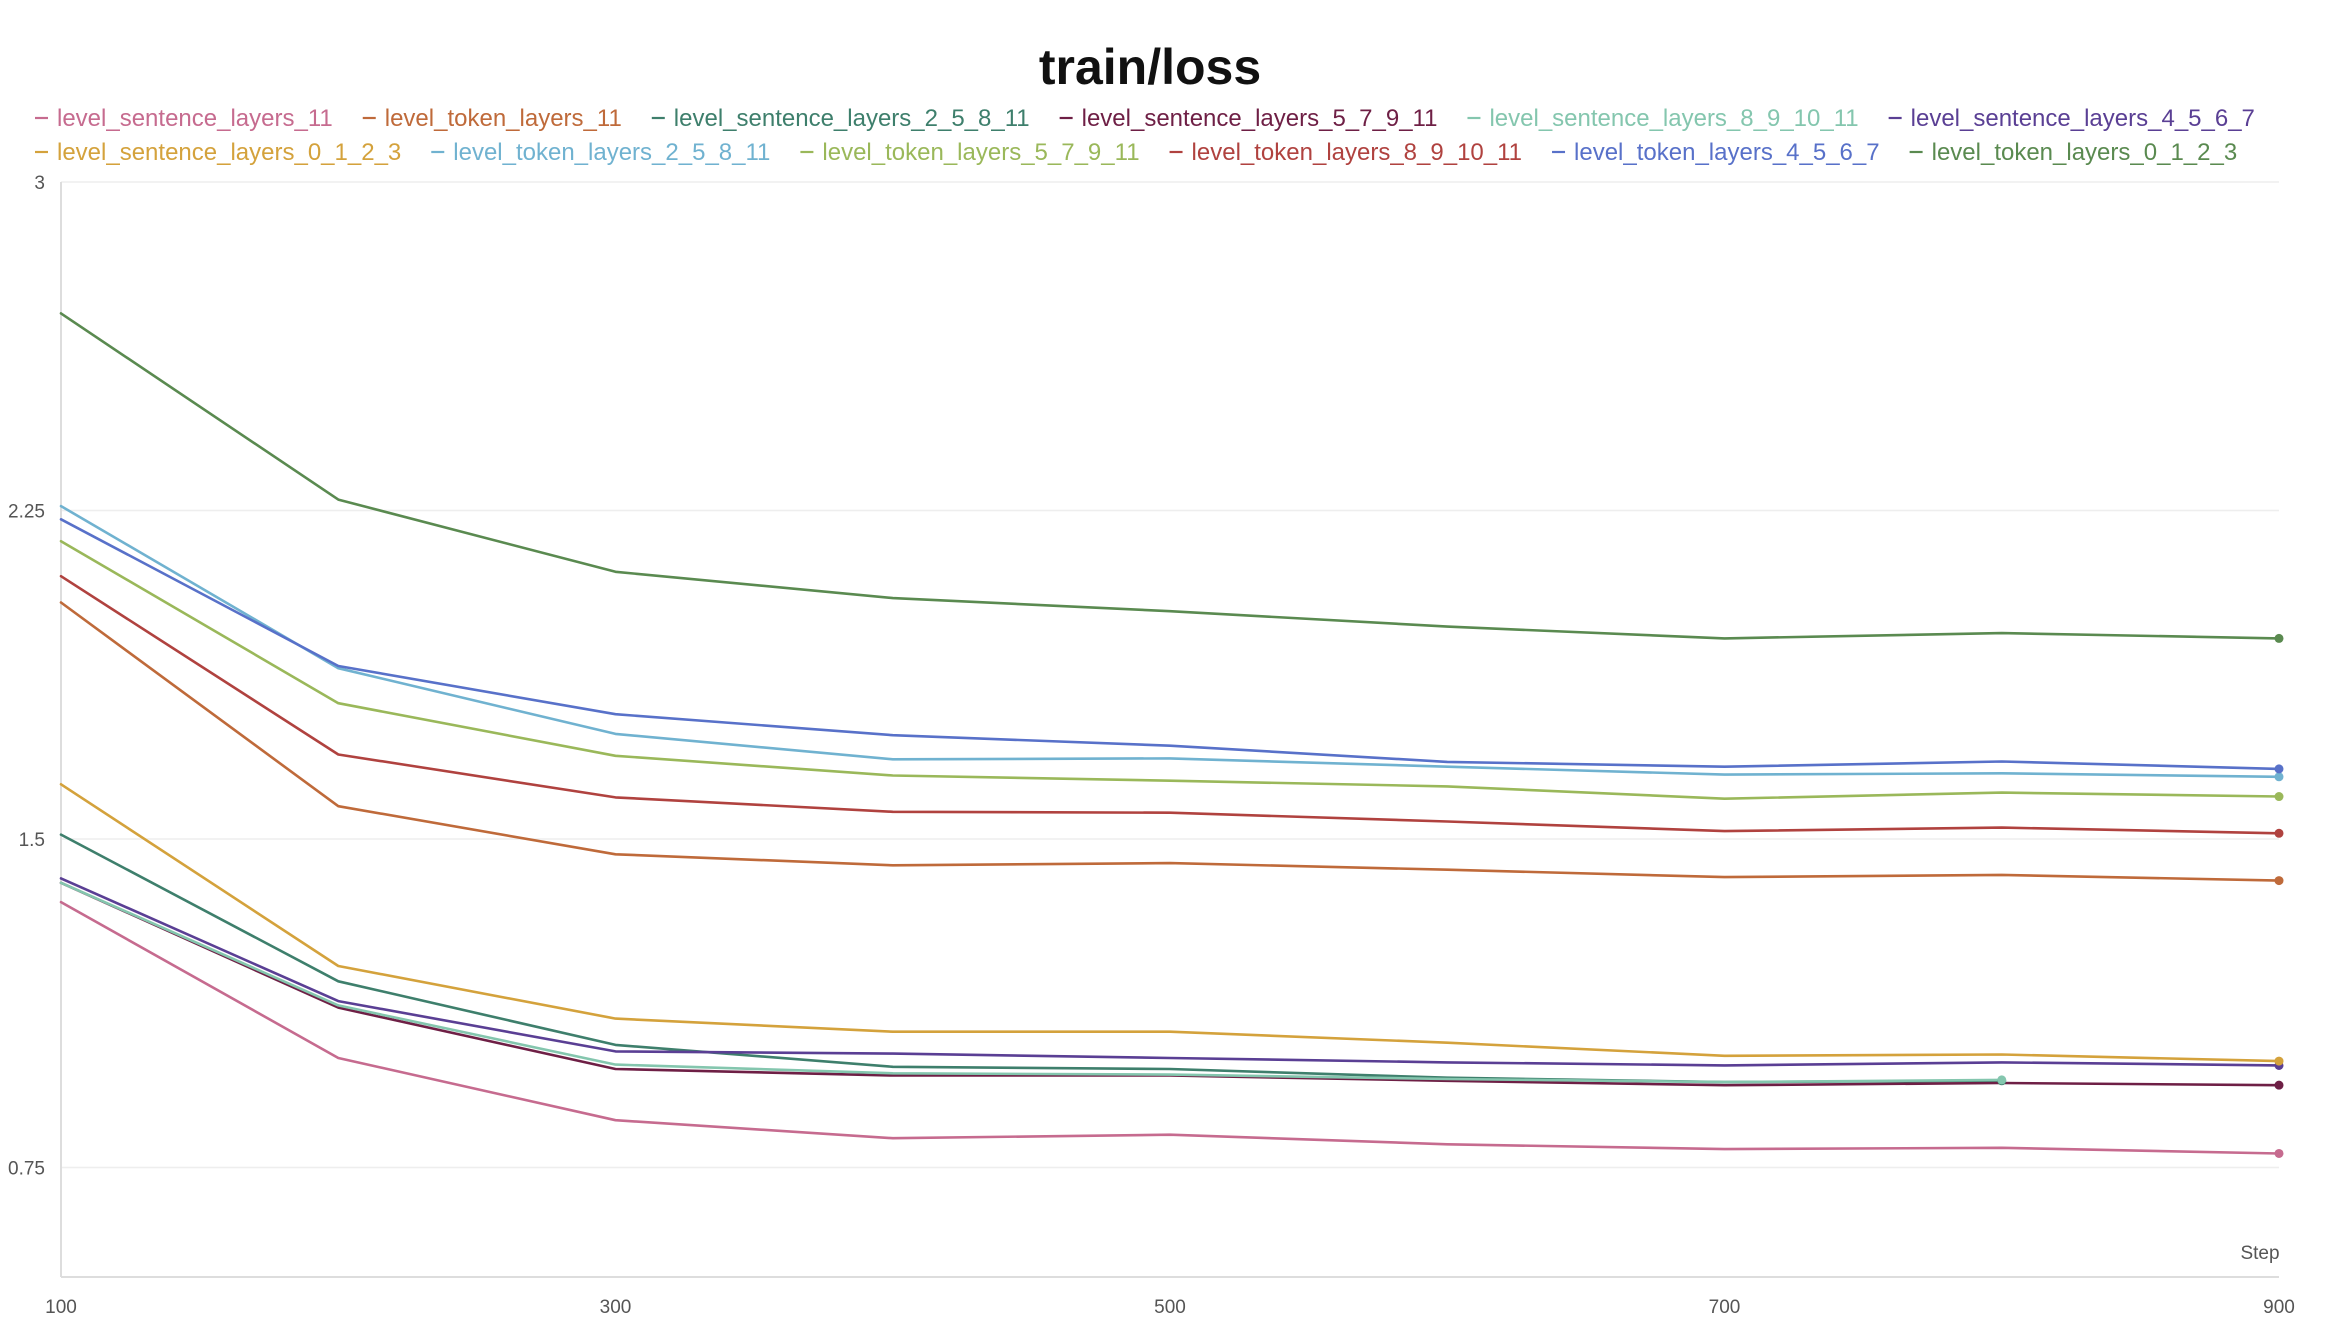 Image resolution: width=2330 pixels, height=1336 pixels. What do you see at coordinates (1673, 118) in the screenshot?
I see `legend-label: level_sentence_layers_8_9_10_11` at bounding box center [1673, 118].